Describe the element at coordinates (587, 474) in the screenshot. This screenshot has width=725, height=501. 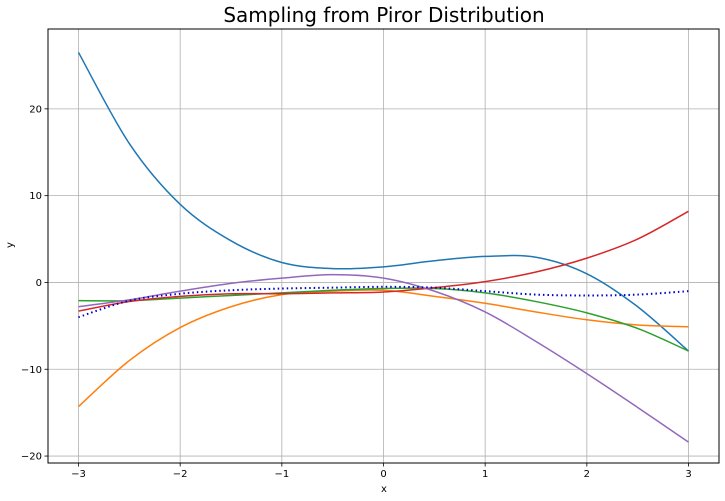
I see `x-tick-label: 2` at that location.